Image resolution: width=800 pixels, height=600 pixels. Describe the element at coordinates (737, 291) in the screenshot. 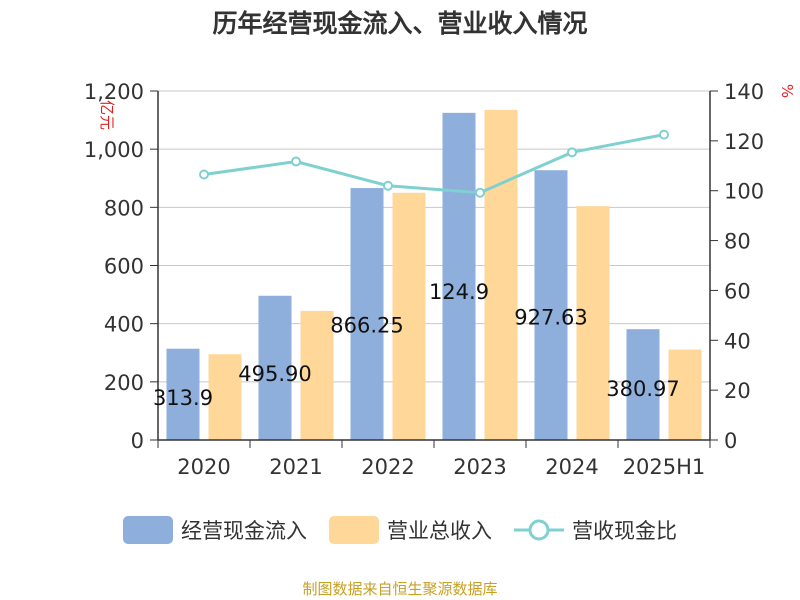

I see `y-right-tick-label: 60` at that location.